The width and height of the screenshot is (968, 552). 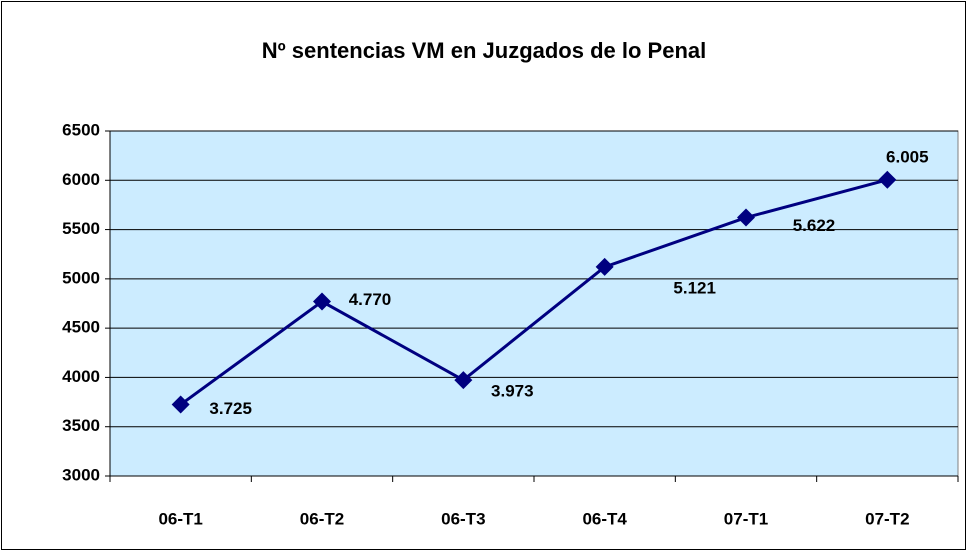 What do you see at coordinates (463, 518) in the screenshot?
I see `x-tick-label: 06-T3` at bounding box center [463, 518].